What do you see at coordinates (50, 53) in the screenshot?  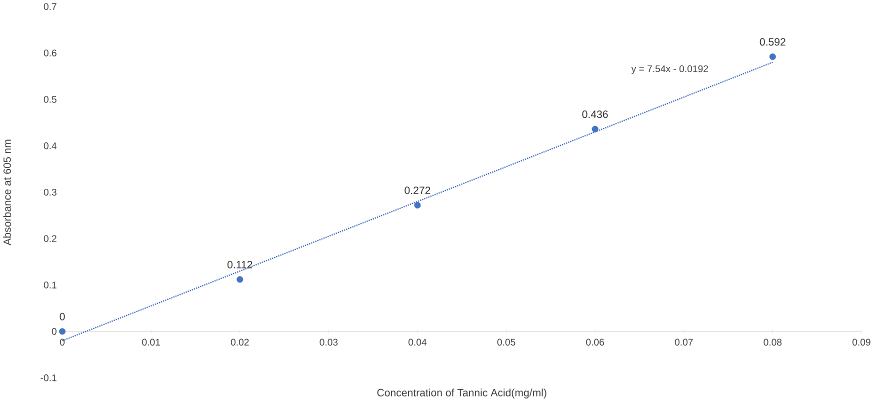 I see `y-tick-label: 0.6` at bounding box center [50, 53].